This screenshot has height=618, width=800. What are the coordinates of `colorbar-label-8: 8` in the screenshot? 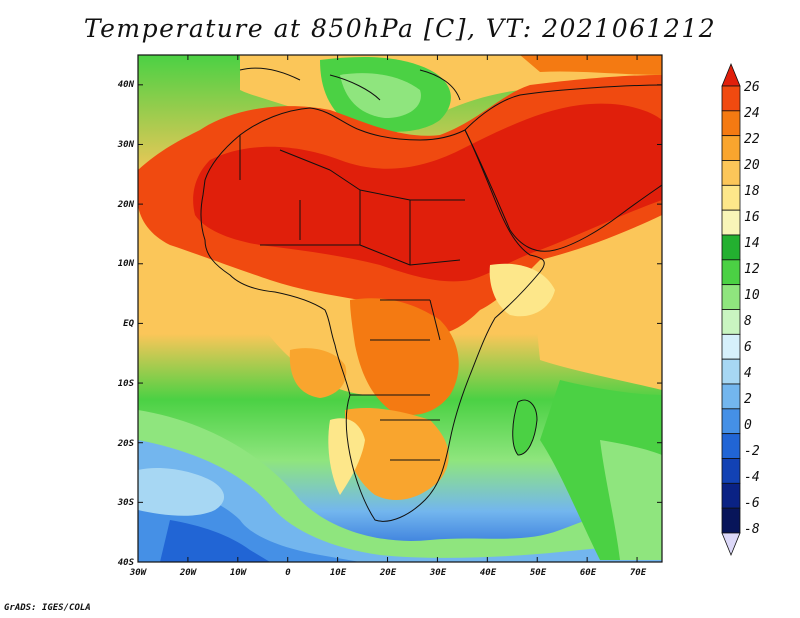 It's located at (748, 321).